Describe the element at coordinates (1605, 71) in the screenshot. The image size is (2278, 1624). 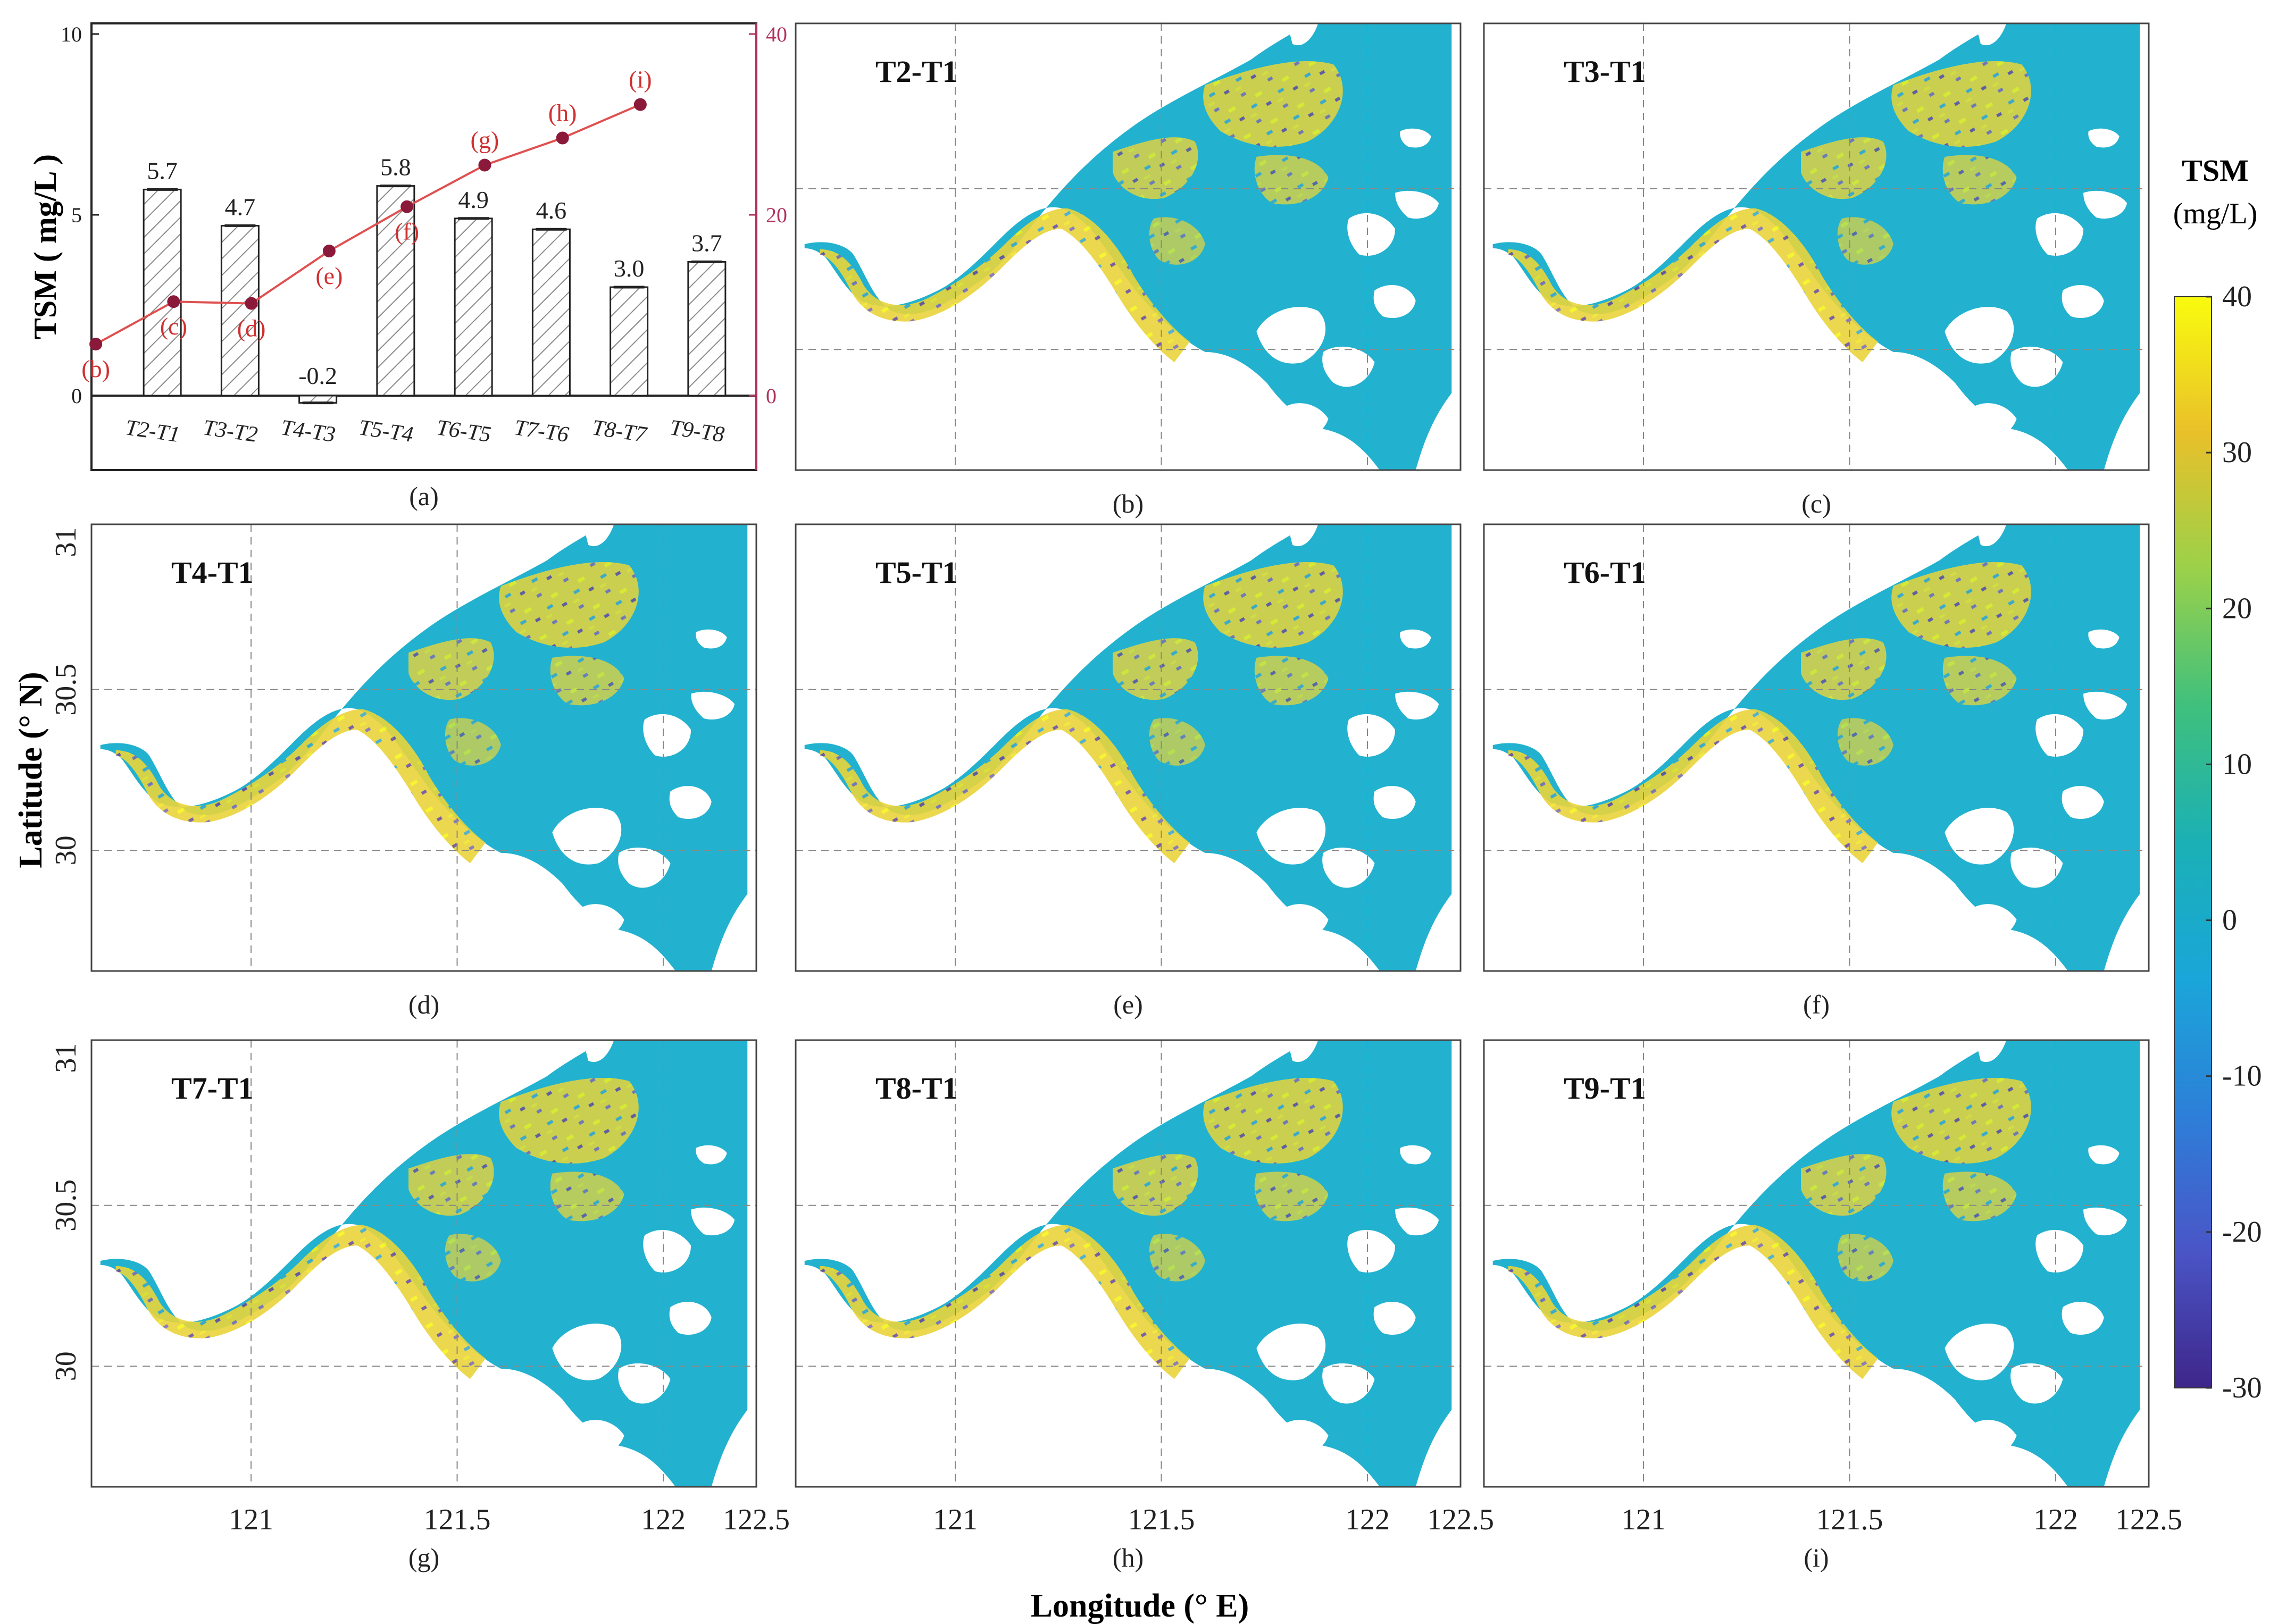
I see `map-title: T3-T1` at that location.